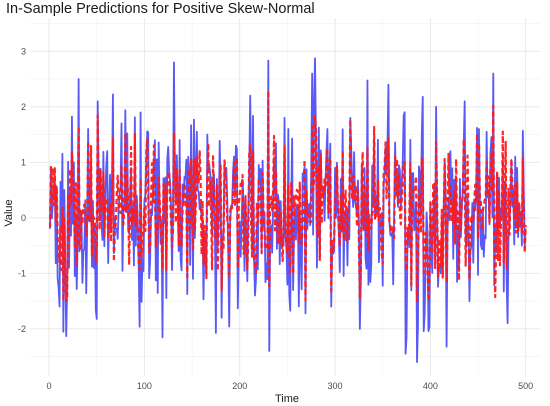  What do you see at coordinates (144, 386) in the screenshot?
I see `x-tick-label: 100` at bounding box center [144, 386].